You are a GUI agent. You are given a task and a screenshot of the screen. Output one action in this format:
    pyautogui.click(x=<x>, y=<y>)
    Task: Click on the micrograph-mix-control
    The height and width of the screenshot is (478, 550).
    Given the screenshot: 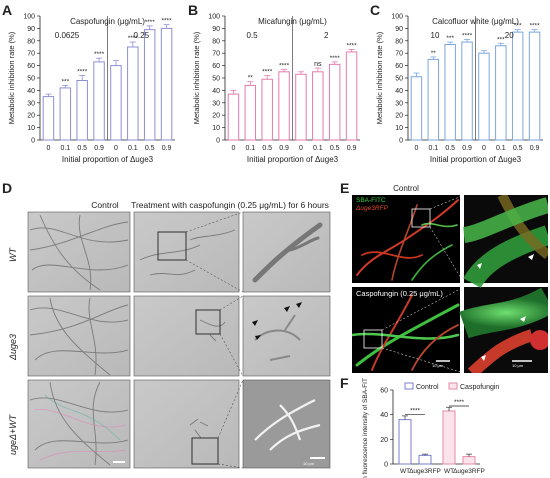 What is the action you would take?
    pyautogui.click(x=79, y=424)
    